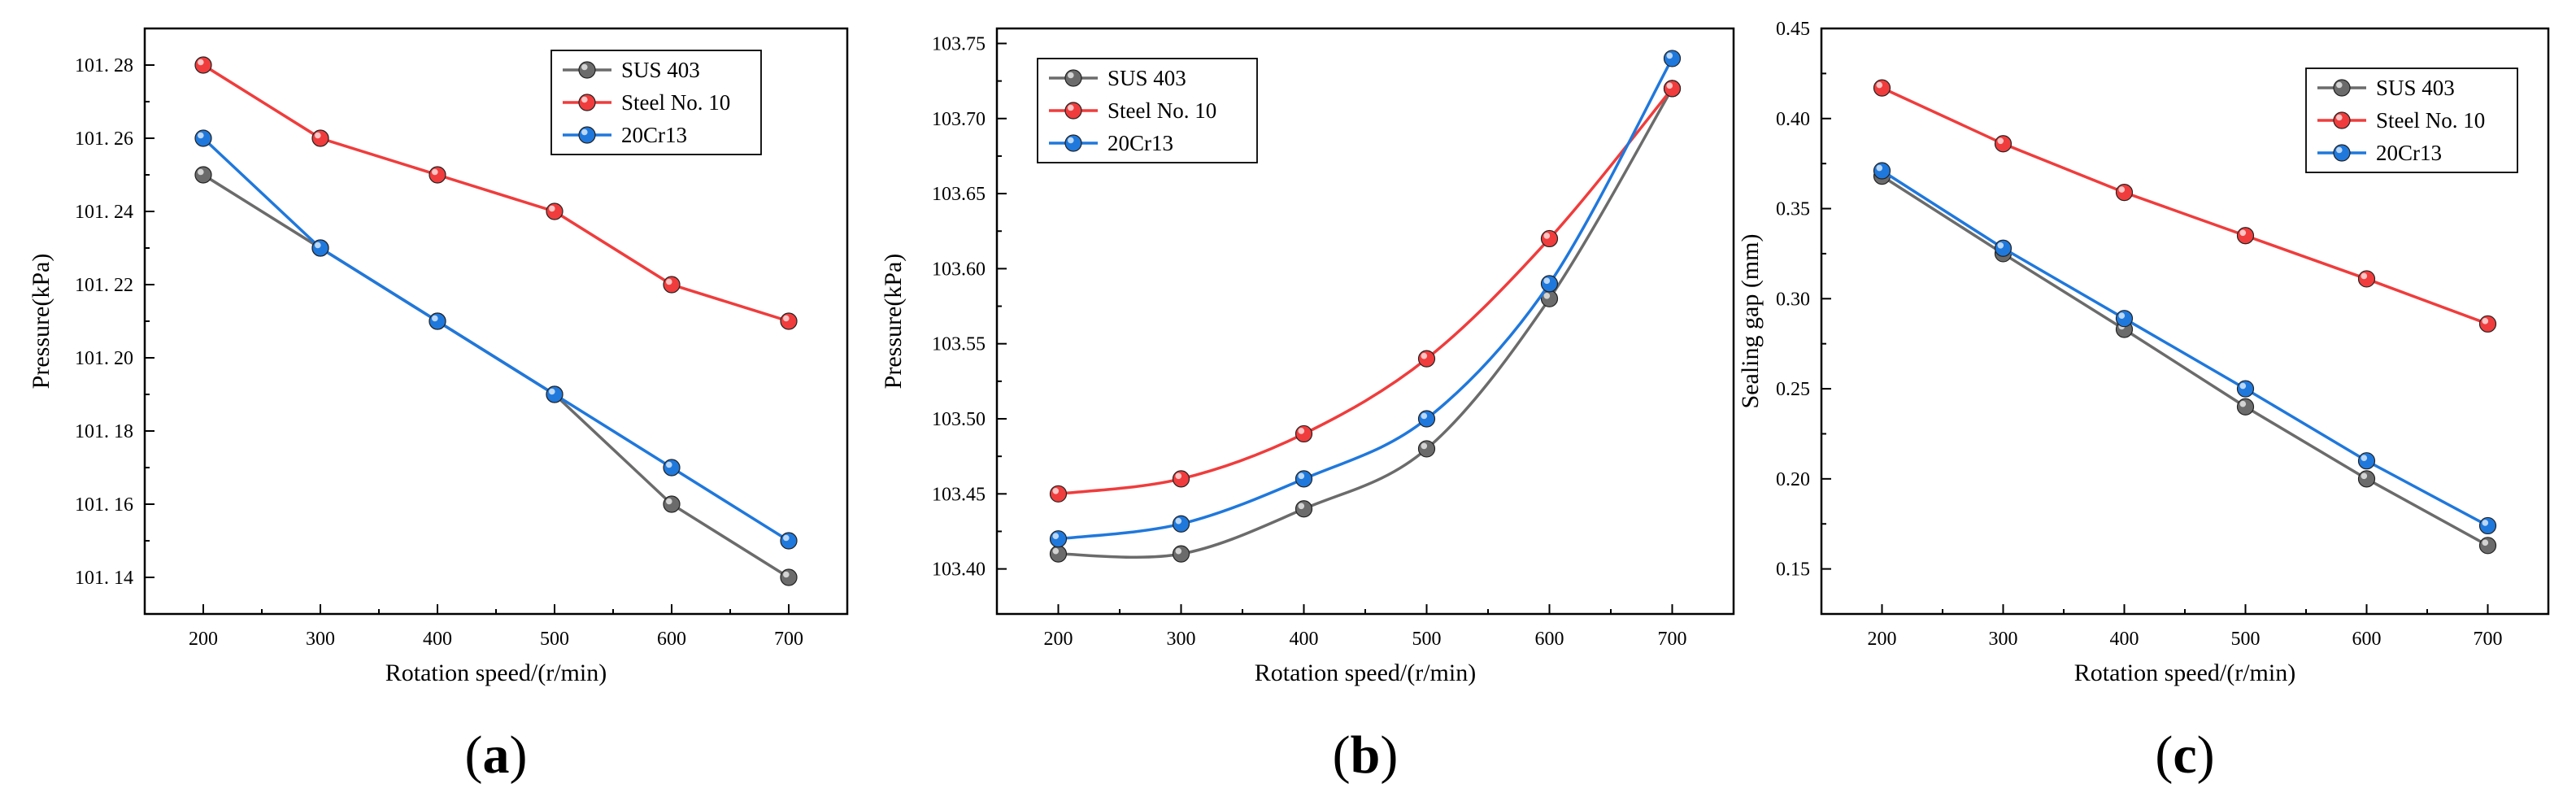  I want to click on series-20cr13, so click(496, 339).